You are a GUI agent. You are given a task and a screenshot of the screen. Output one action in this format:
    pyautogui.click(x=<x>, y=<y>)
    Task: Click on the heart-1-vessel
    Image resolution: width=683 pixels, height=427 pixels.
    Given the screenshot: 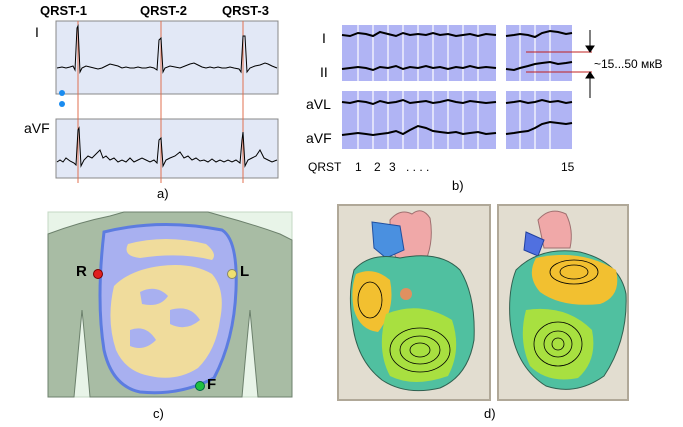 What is the action you would take?
    pyautogui.click(x=388, y=240)
    